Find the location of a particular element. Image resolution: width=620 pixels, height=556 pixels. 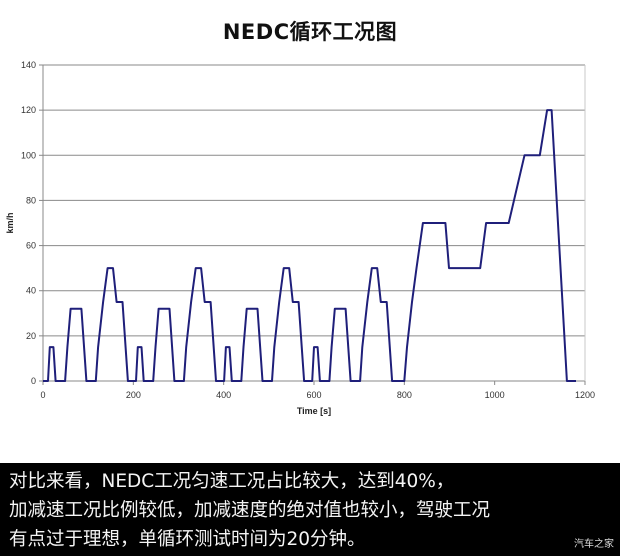

y-tick-label: 0 is located at coordinates (33, 381).